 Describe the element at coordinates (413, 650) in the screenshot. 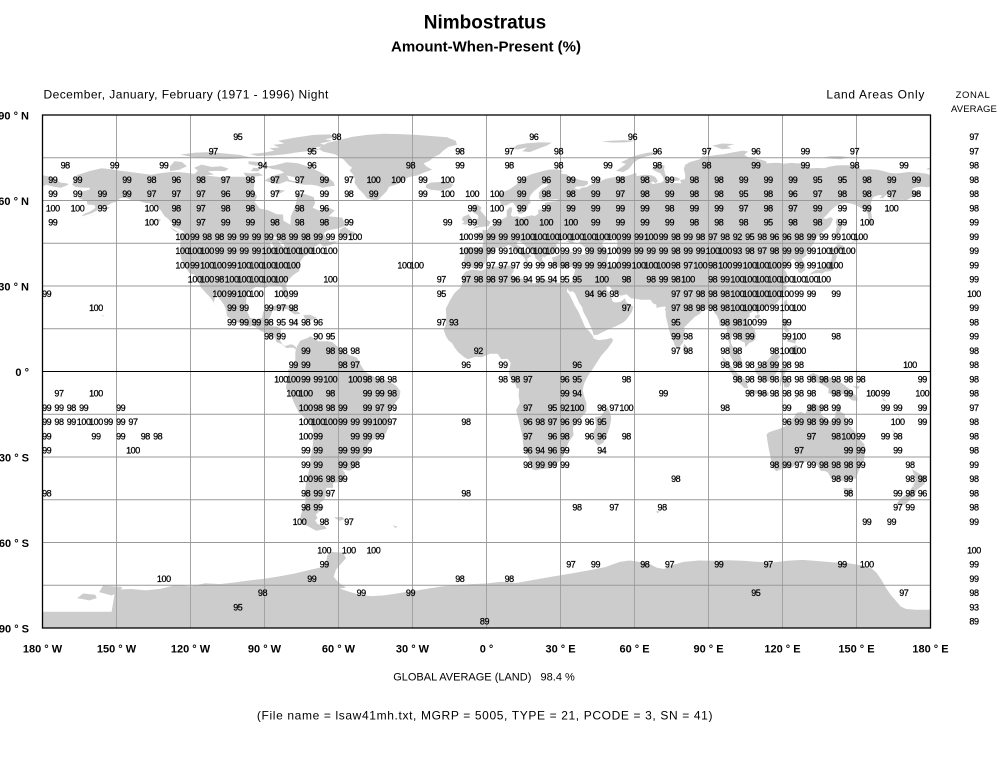

I see `svg-text: 30 ° W` at that location.